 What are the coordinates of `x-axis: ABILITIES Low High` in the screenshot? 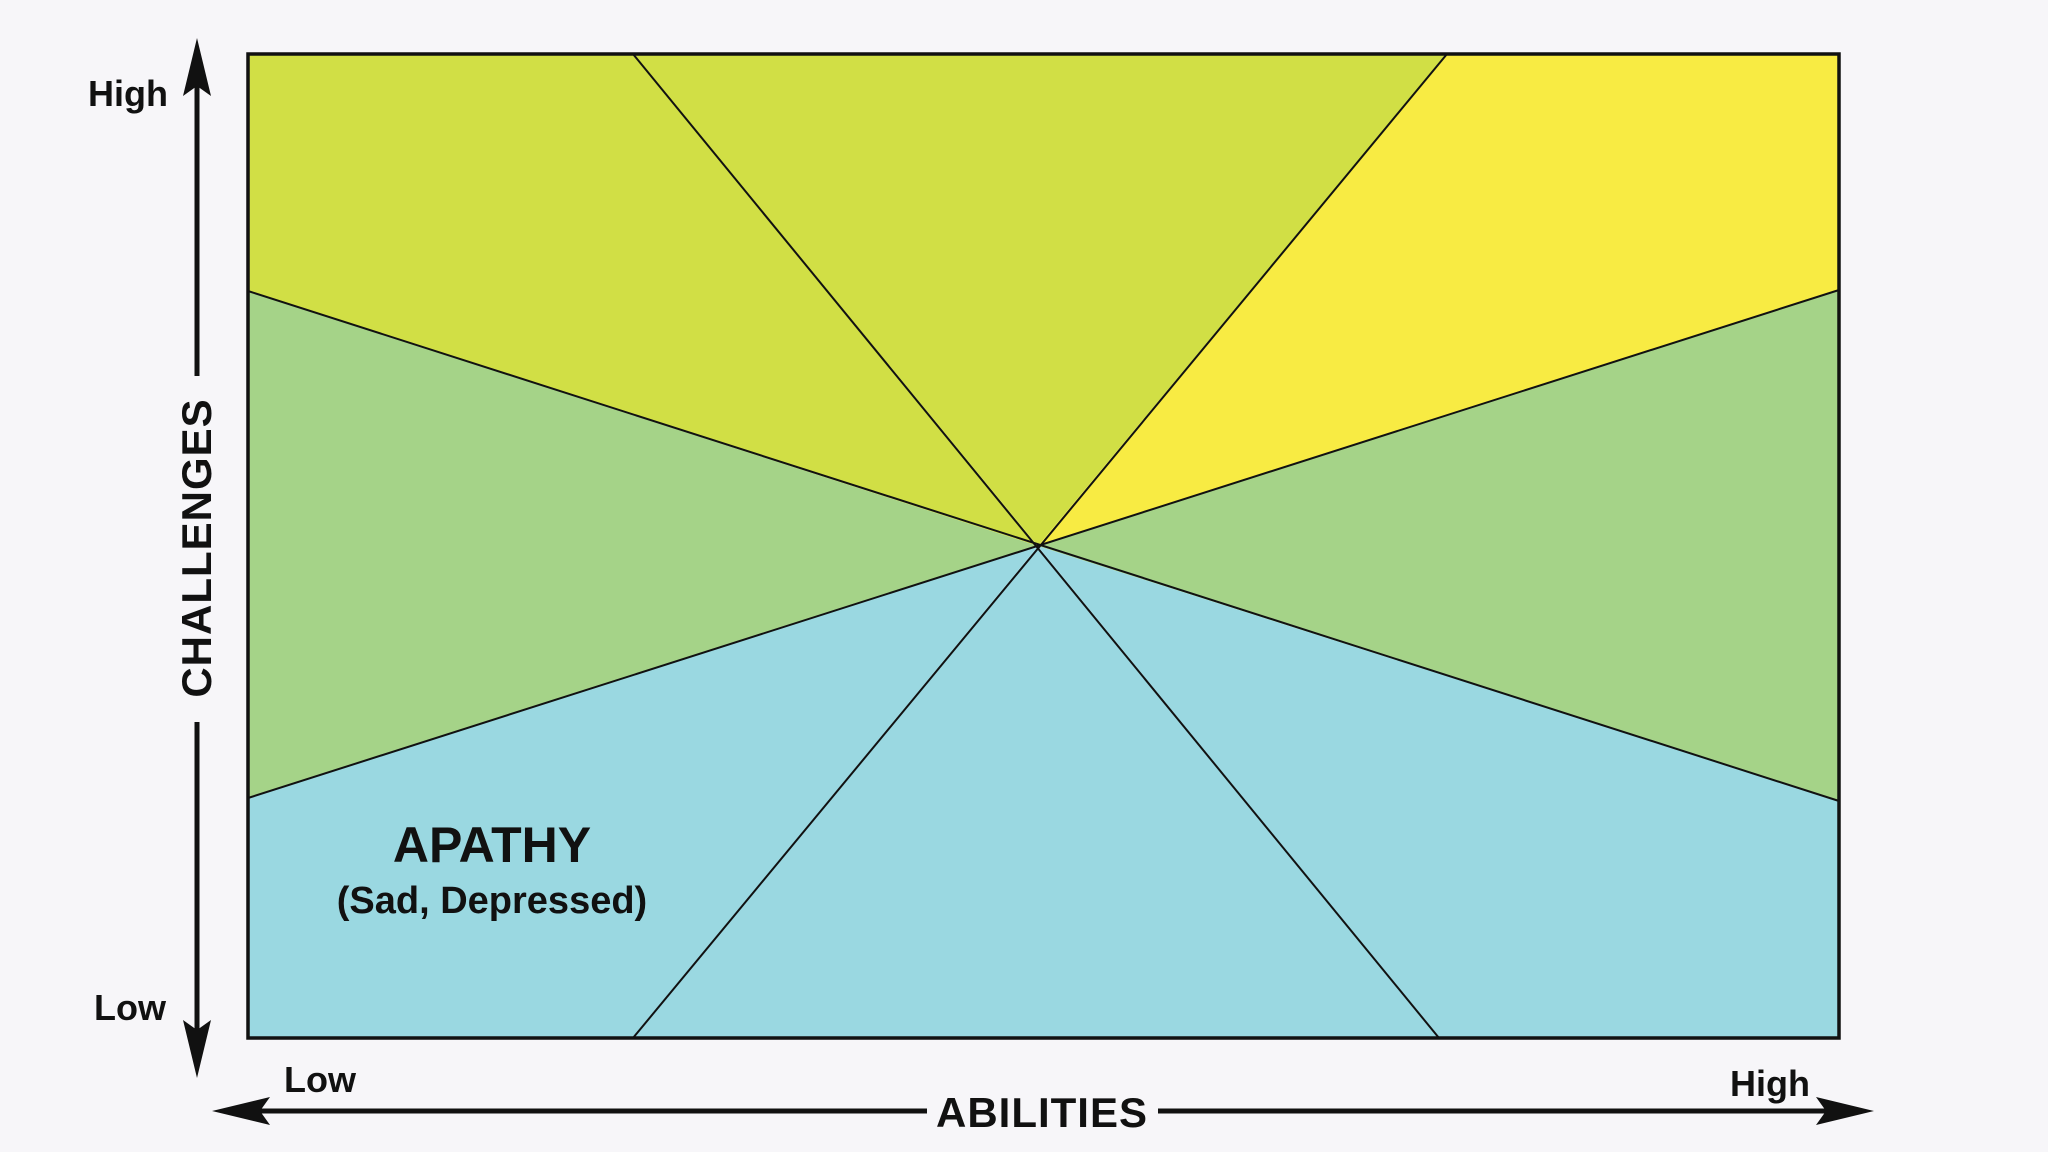 It's located at (1043, 1097).